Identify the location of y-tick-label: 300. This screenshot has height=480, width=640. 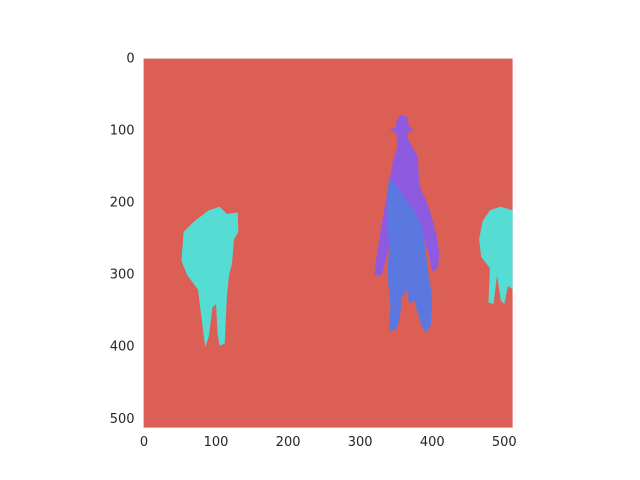
(122, 275).